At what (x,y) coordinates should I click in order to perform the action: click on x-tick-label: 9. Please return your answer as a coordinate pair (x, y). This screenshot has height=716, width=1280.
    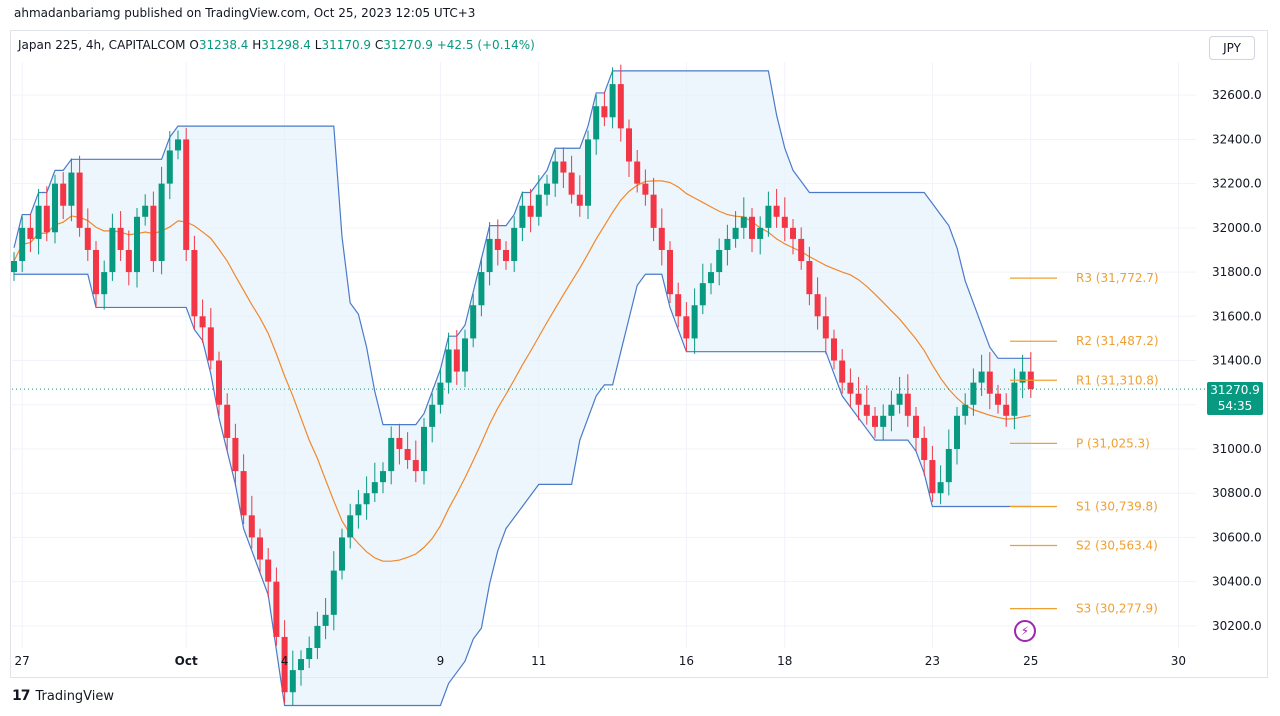
    Looking at the image, I should click on (441, 661).